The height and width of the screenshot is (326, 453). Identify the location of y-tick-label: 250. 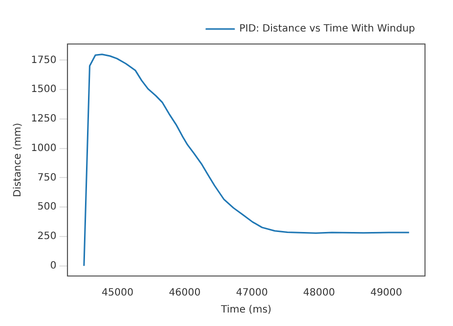
(46, 236).